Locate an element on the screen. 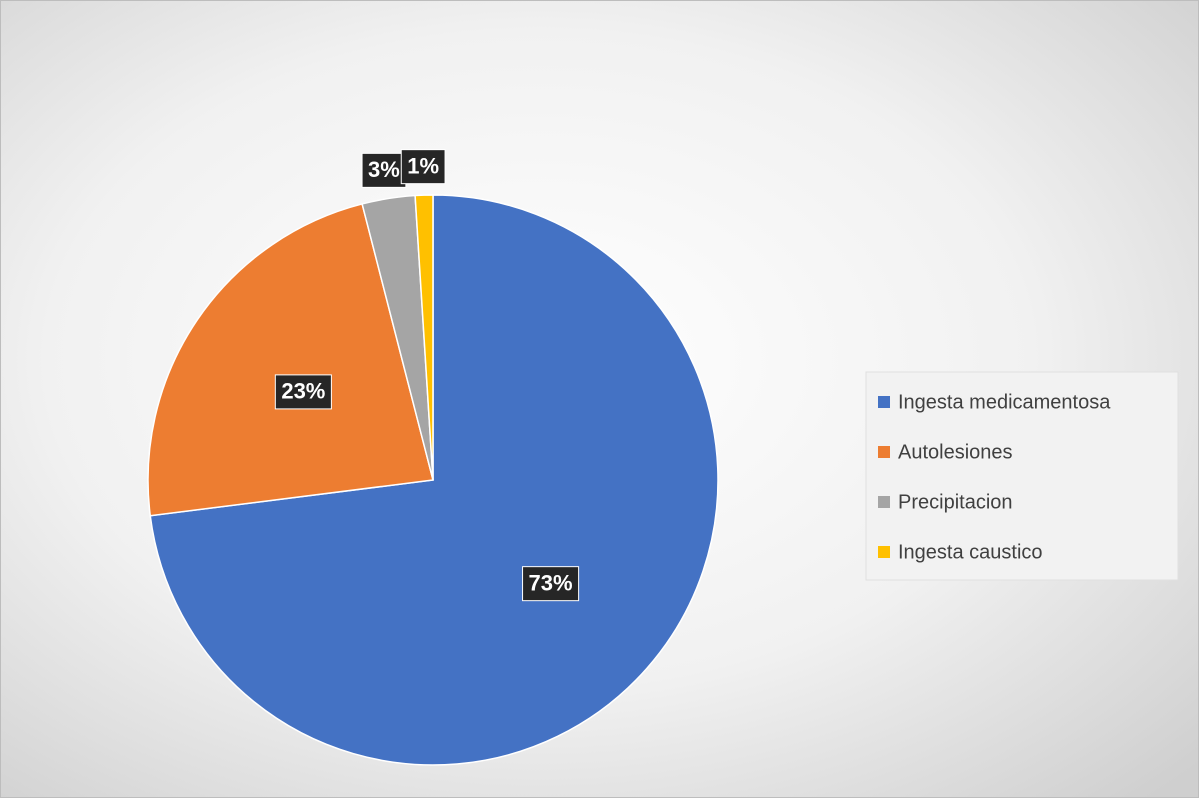 Image resolution: width=1199 pixels, height=798 pixels. legend-box is located at coordinates (1022, 476).